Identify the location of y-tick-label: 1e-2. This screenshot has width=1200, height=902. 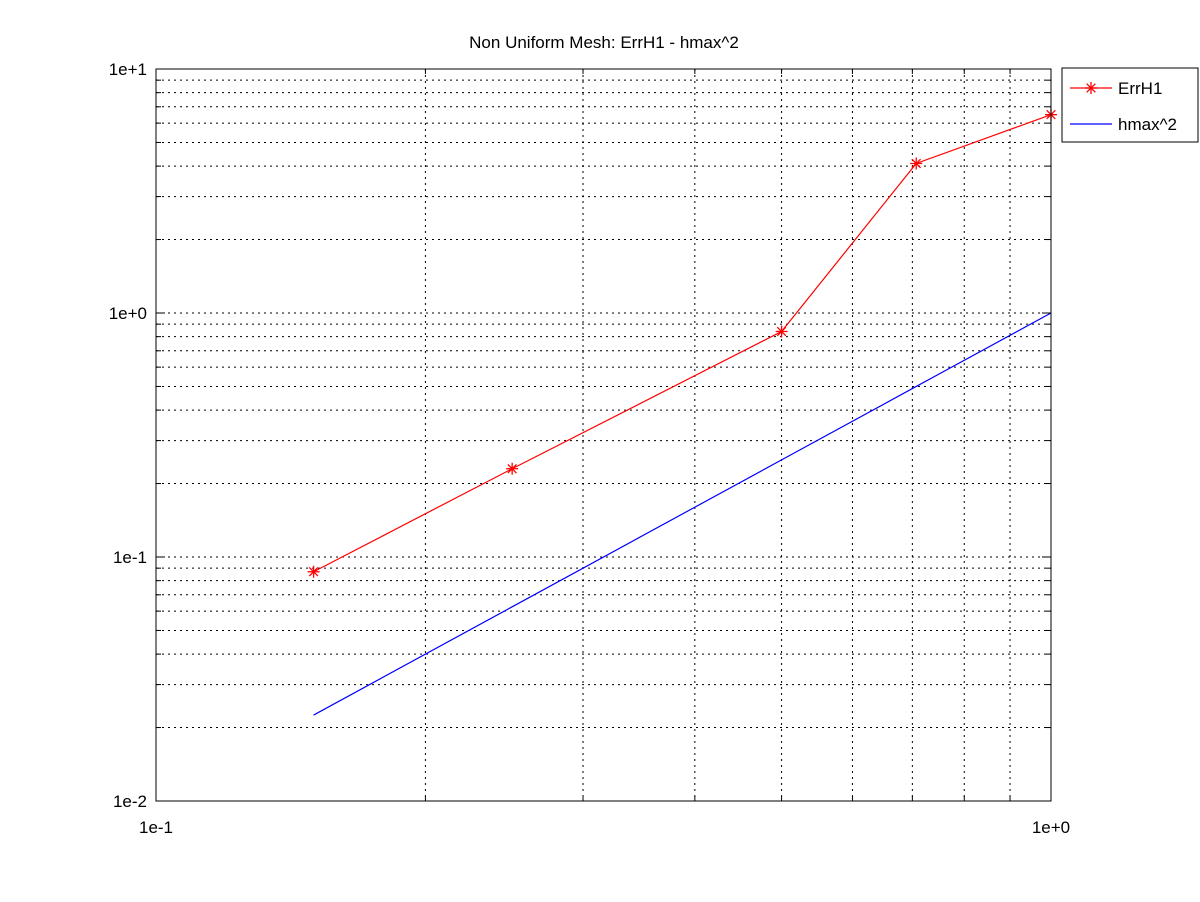
(130, 801).